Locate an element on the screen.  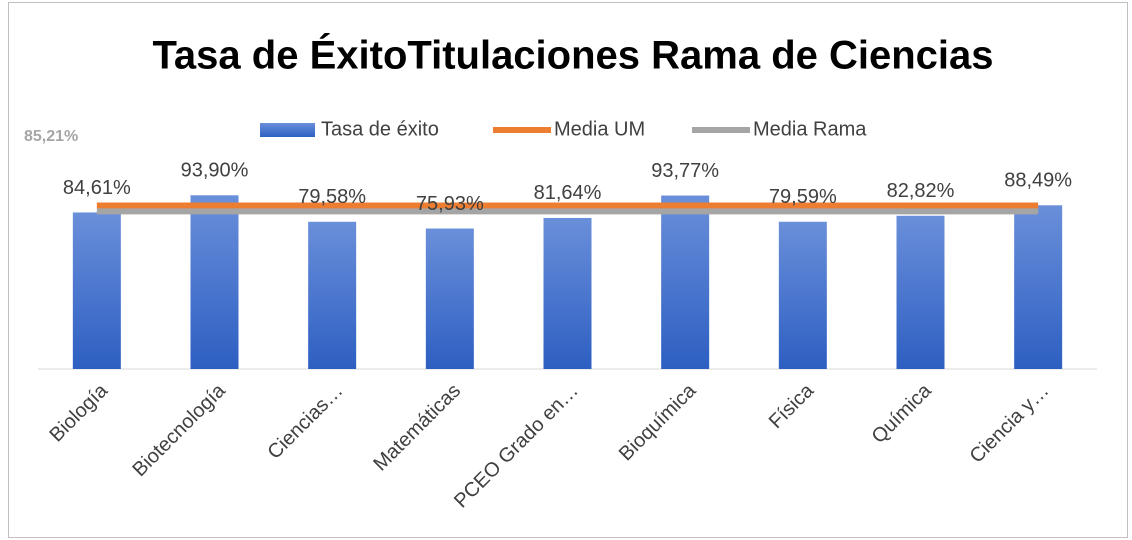
legend-label: Tasa de éxito is located at coordinates (380, 129).